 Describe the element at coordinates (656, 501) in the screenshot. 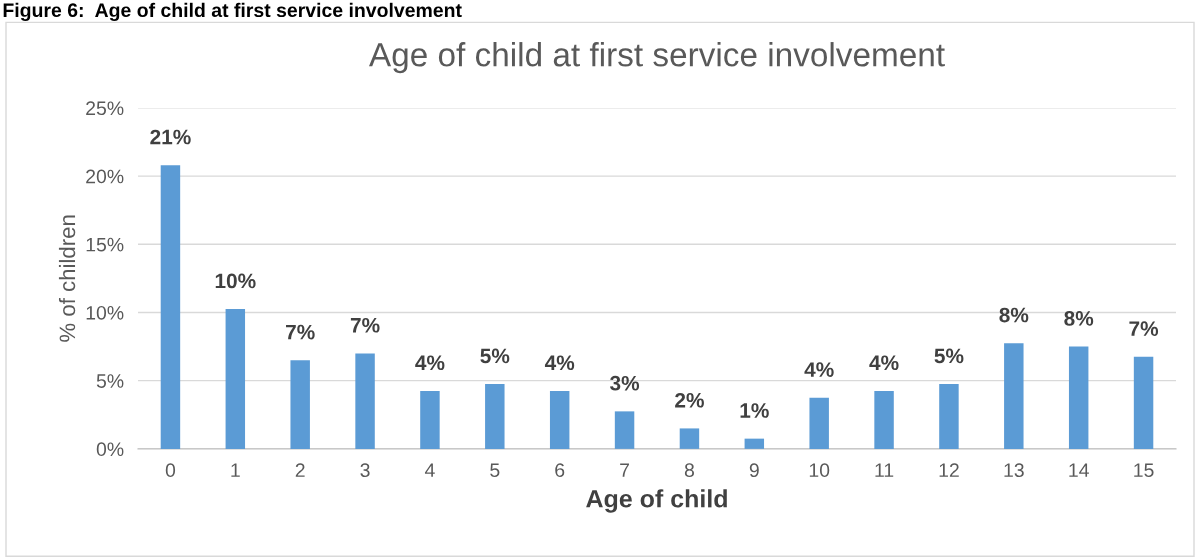

I see `x-axis-title: Age of child` at that location.